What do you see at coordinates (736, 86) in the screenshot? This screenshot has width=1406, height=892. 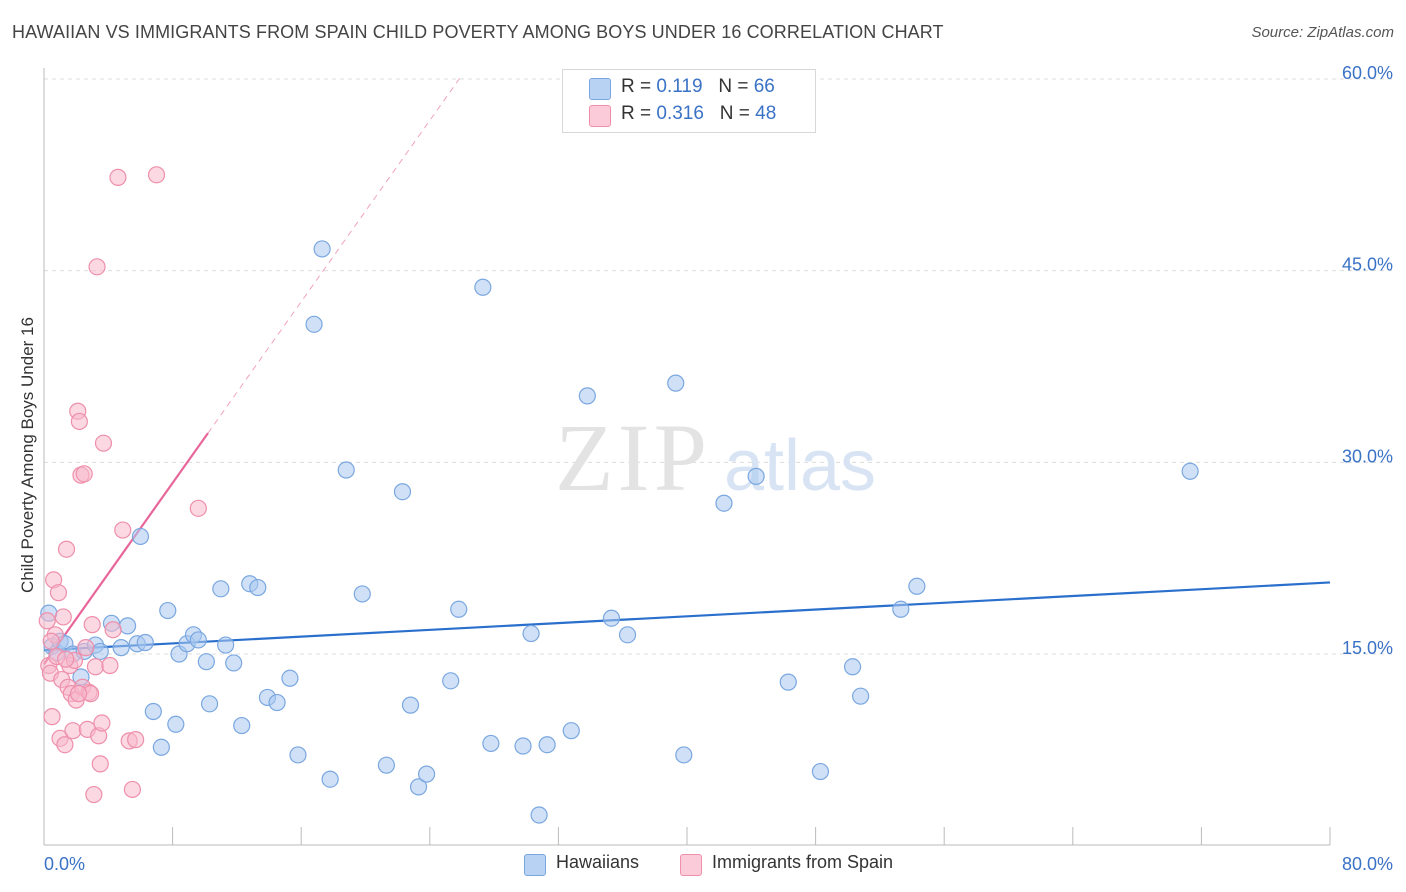 I see `n-label: N =` at bounding box center [736, 86].